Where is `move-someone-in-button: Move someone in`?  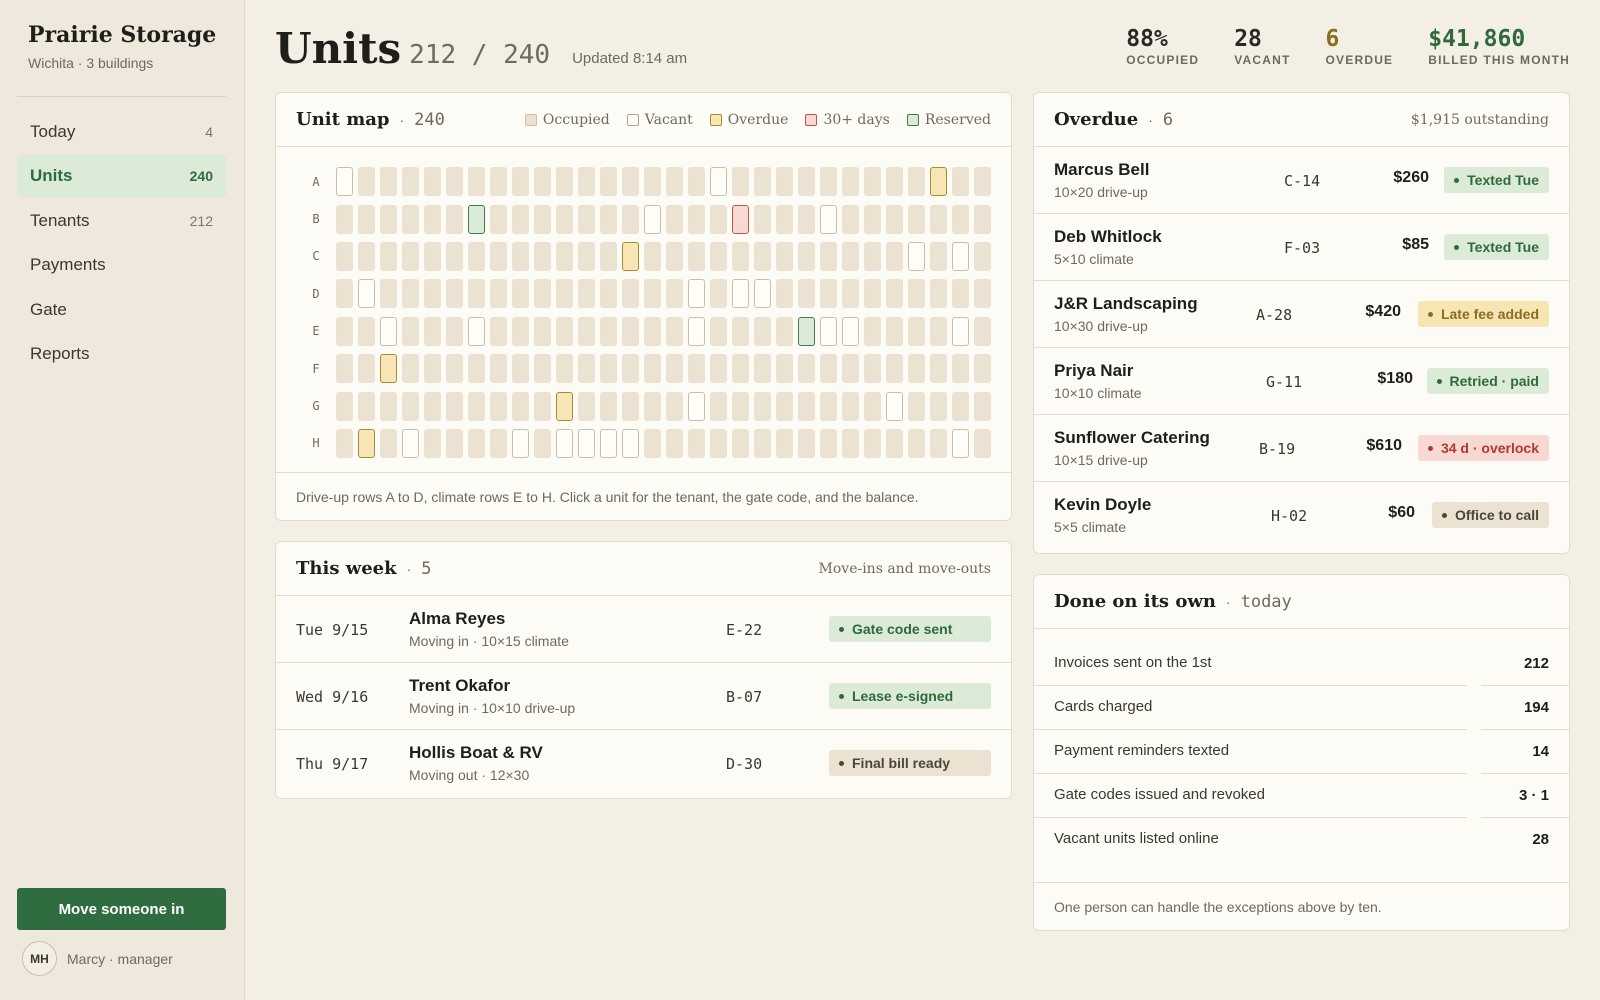 move-someone-in-button: Move someone in is located at coordinates (121, 909).